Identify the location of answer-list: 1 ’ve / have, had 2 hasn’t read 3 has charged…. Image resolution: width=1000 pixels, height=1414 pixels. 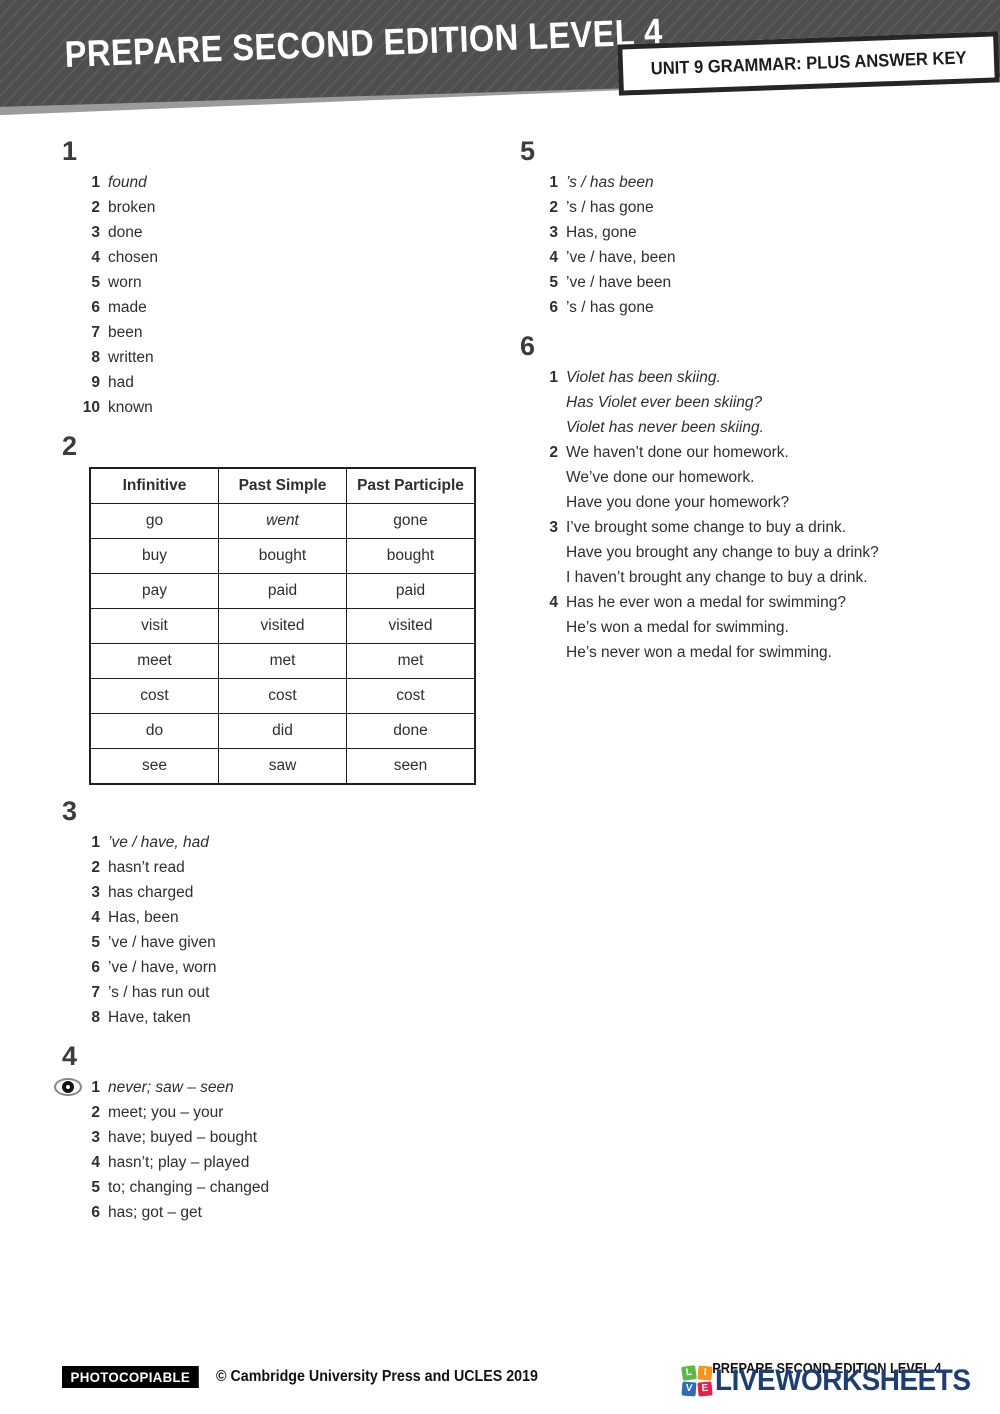
(278, 930).